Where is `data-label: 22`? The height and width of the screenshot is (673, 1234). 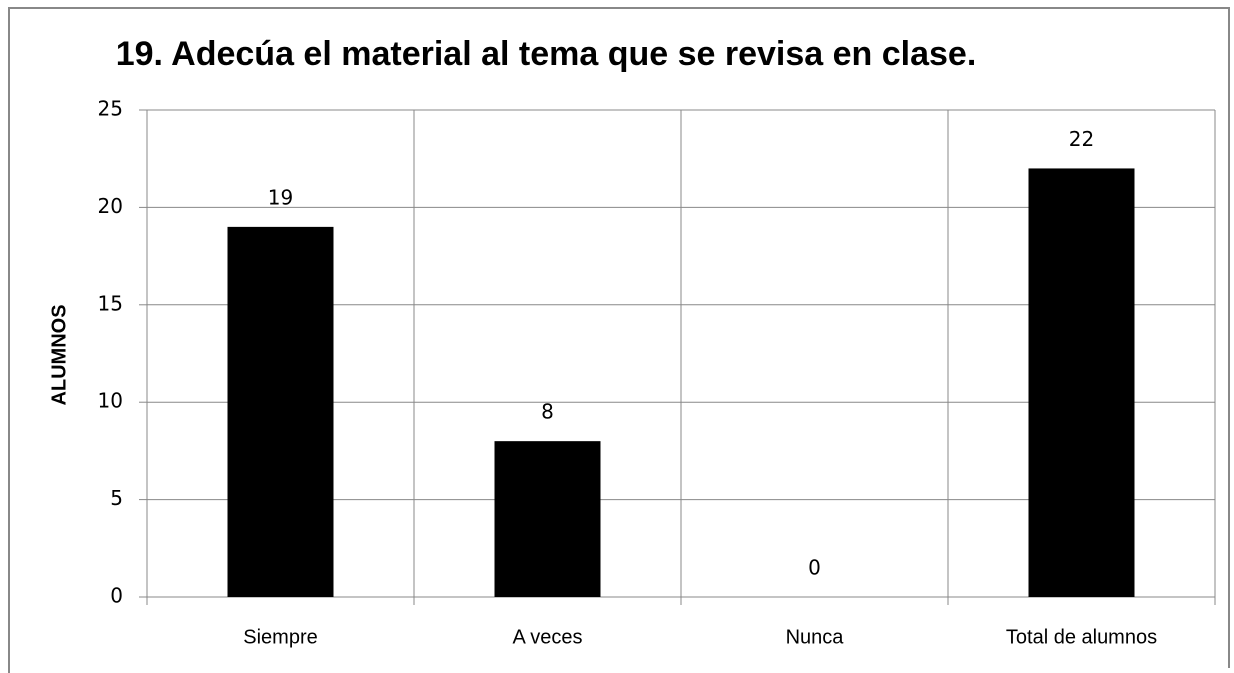 data-label: 22 is located at coordinates (1081, 139).